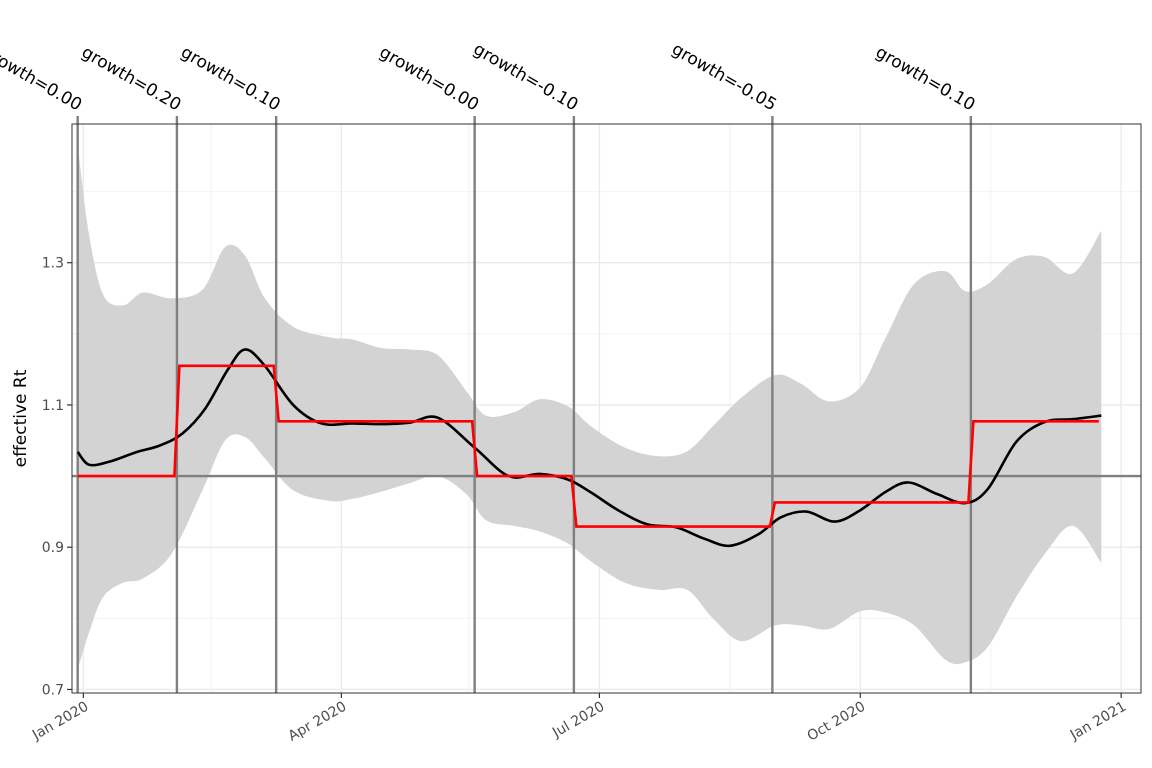  Describe the element at coordinates (53, 406) in the screenshot. I see `y-tick-label: 1.1` at that location.